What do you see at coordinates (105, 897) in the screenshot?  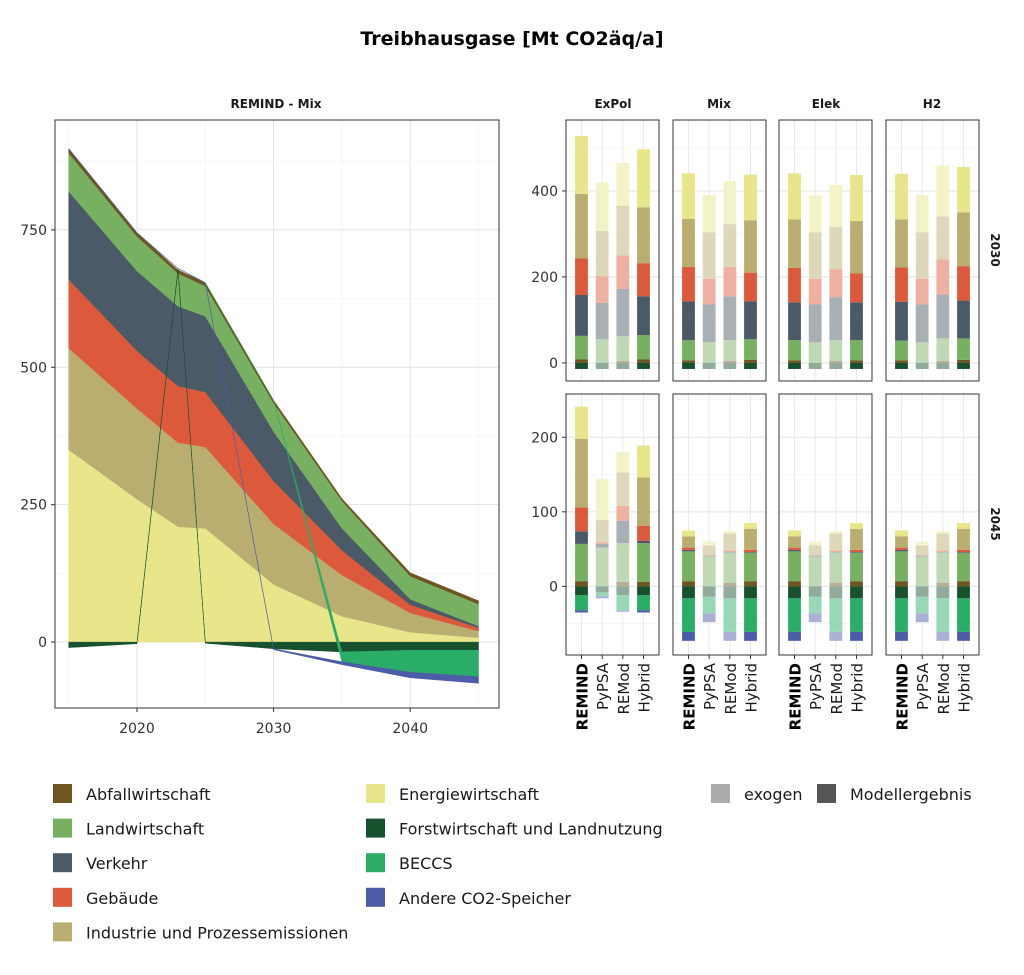 I see `legend-item-gebaeude: Gebäude` at bounding box center [105, 897].